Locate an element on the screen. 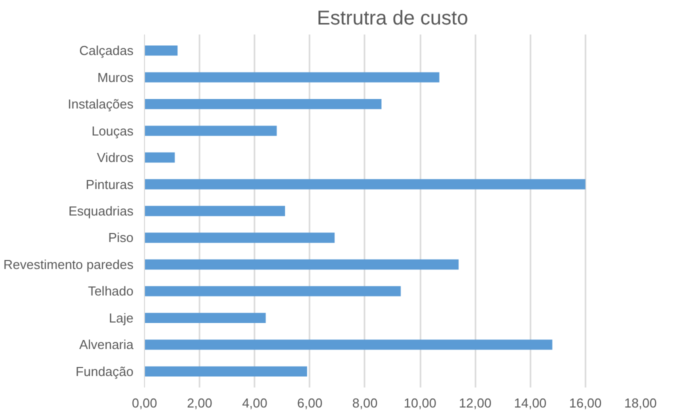 The height and width of the screenshot is (410, 680). x-tick-label: 10,00 is located at coordinates (420, 403).